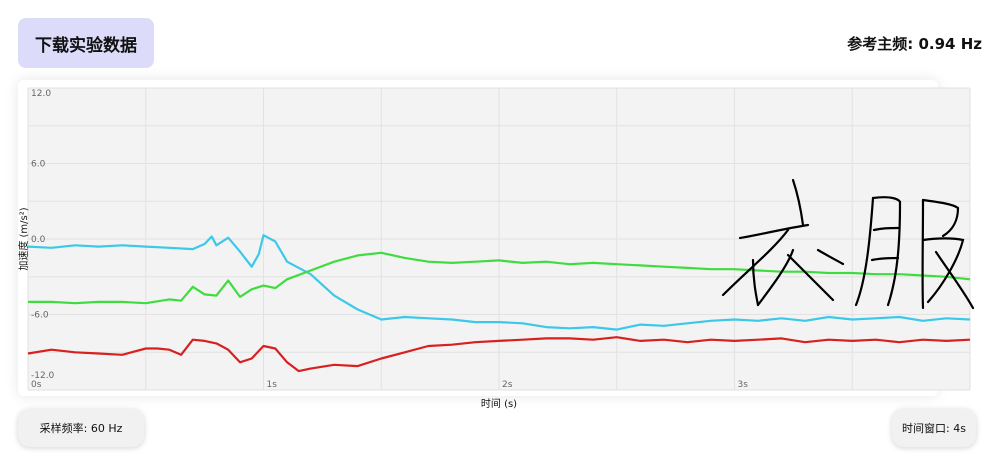 The image size is (1000, 467). What do you see at coordinates (272, 385) in the screenshot?
I see `x-tick-label: 1s` at bounding box center [272, 385].